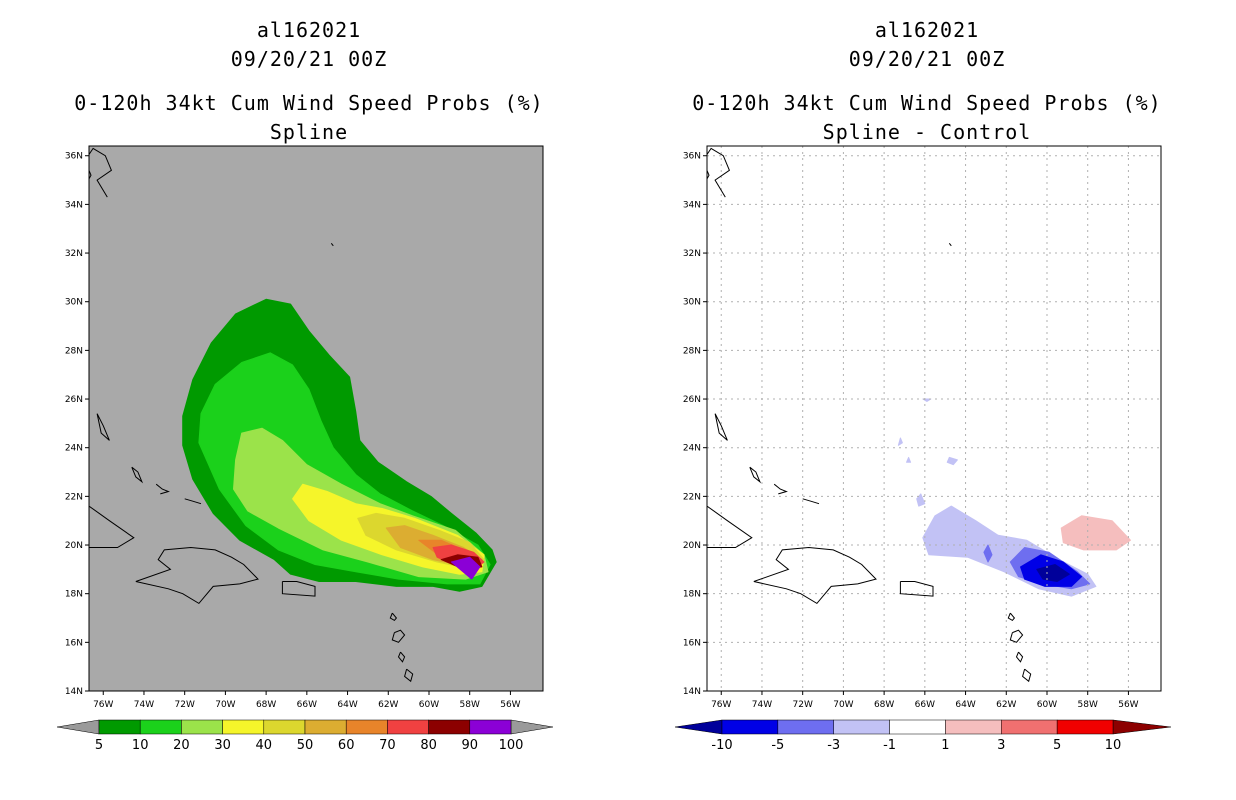  Describe the element at coordinates (264, 745) in the screenshot. I see `colorbar-label: 40` at that location.